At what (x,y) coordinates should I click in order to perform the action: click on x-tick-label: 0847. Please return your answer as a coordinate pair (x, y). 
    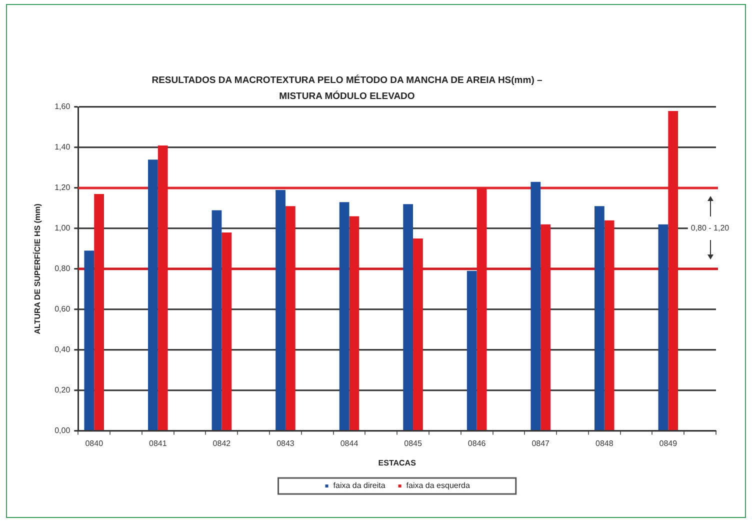
    Looking at the image, I should click on (541, 443).